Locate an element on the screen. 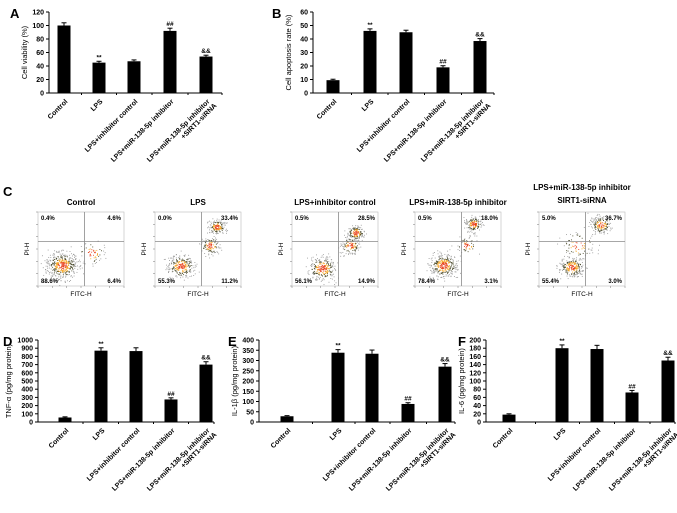 This screenshot has height=513, width=677. y-tick-label: 700 is located at coordinates (27, 365).